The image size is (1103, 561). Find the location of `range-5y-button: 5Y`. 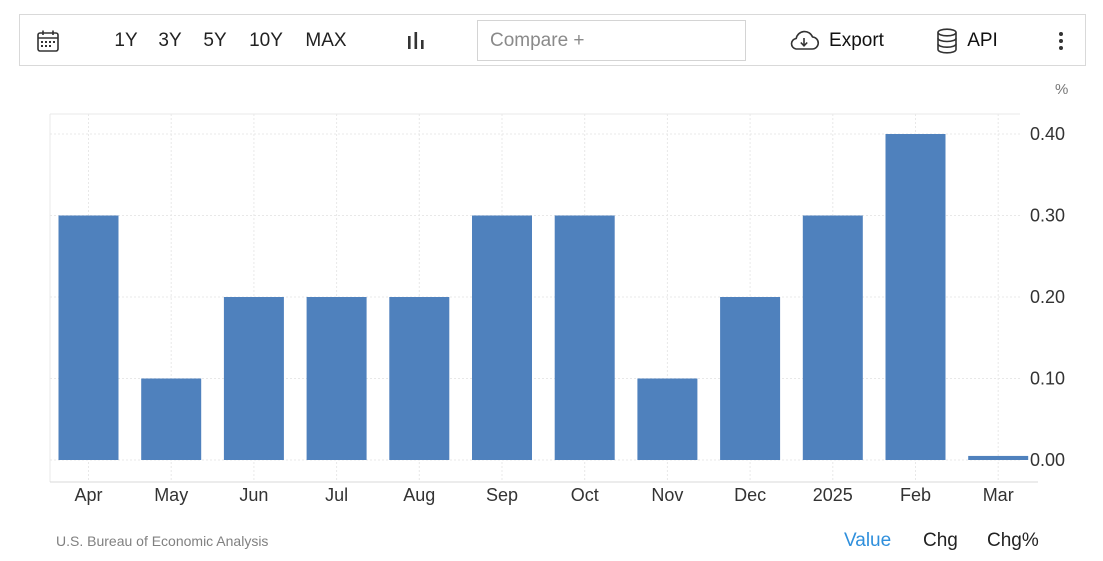

range-5y-button: 5Y is located at coordinates (215, 40).